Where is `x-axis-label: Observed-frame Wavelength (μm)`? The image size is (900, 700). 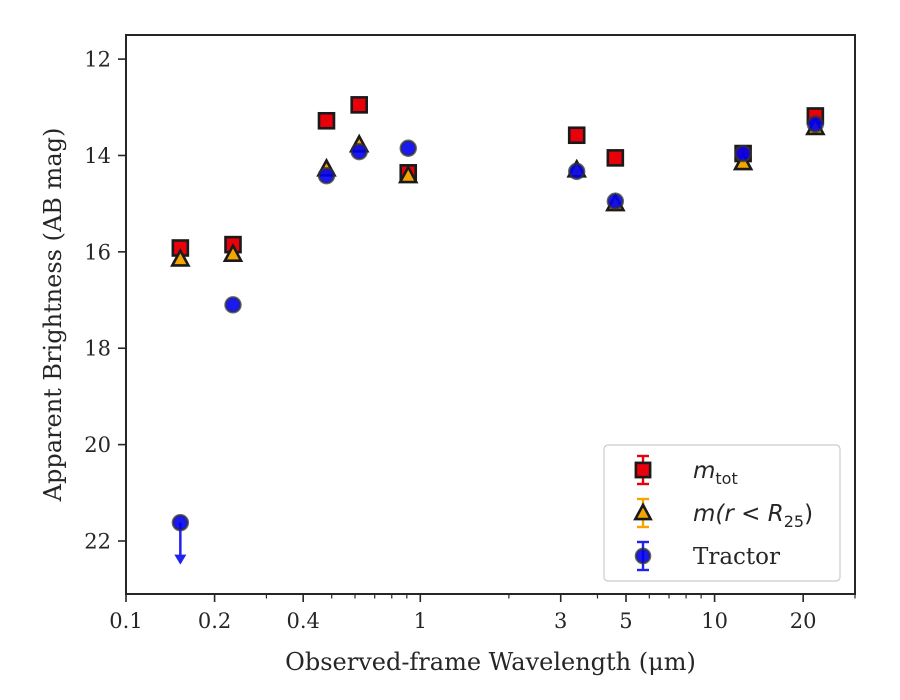
x-axis-label: Observed-frame Wavelength (μm) is located at coordinates (490, 662).